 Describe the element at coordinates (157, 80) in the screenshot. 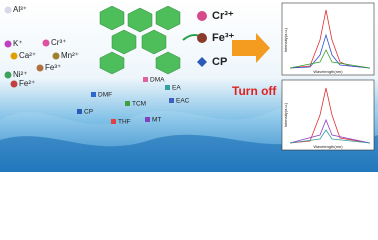

I see `solvent-label: DMA` at that location.